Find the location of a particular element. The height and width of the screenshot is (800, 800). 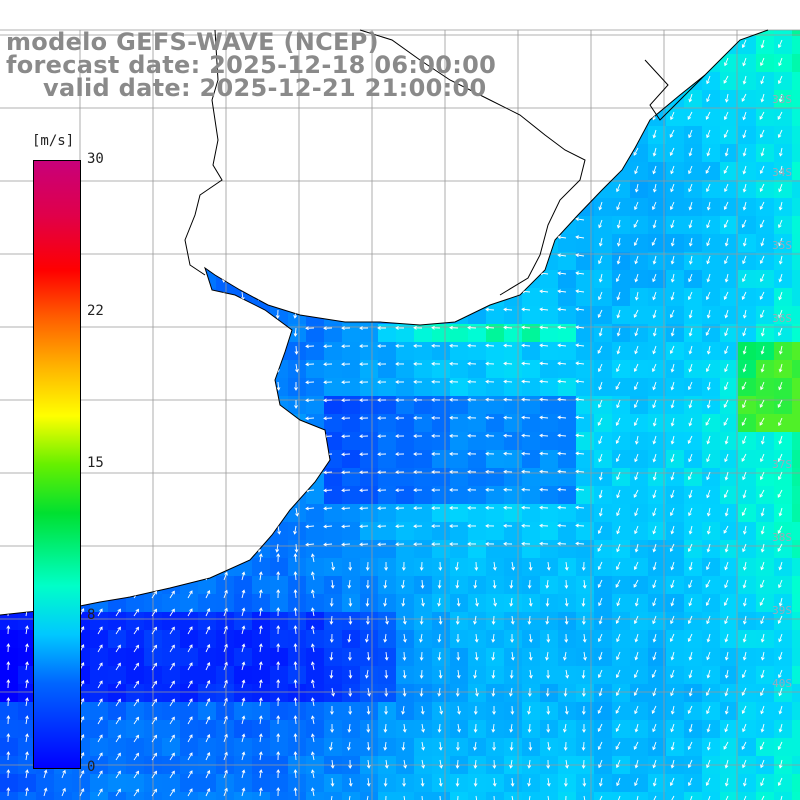

valid-date: valid date: 2025-12-21 21:00:00 is located at coordinates (265, 88).